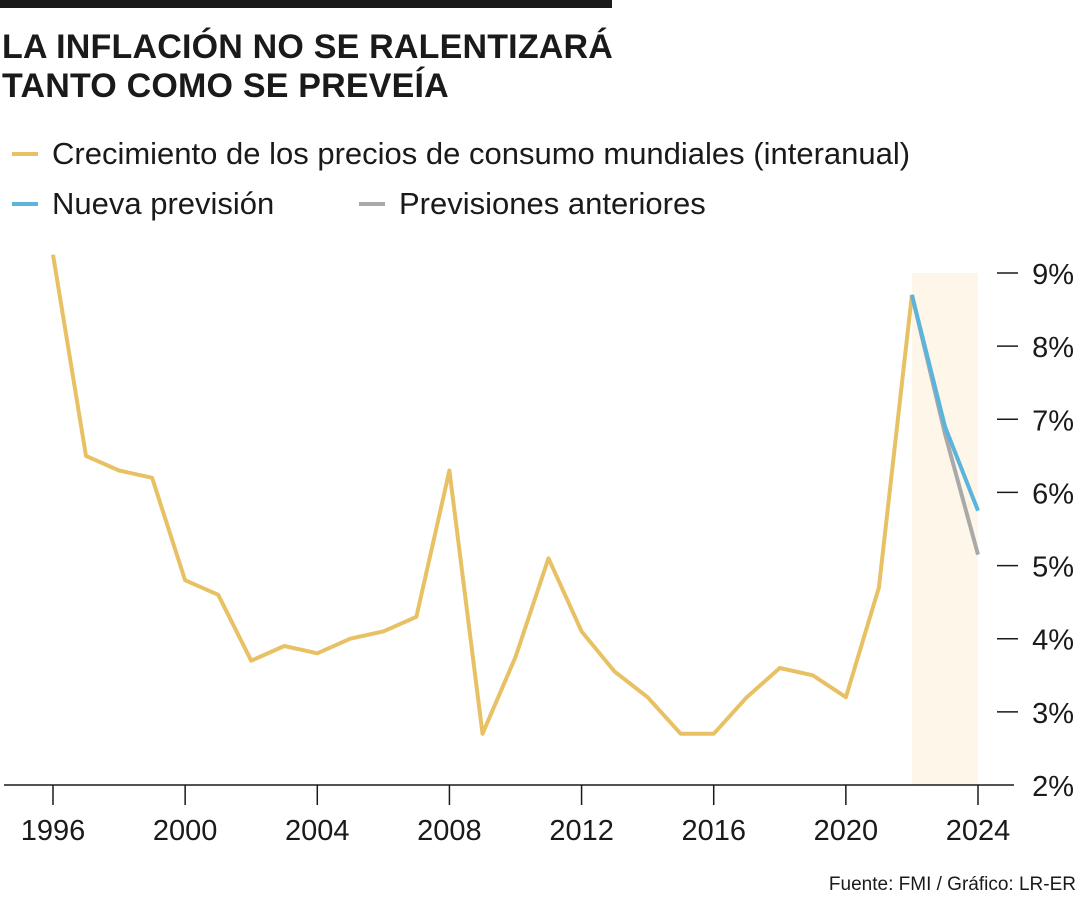  Describe the element at coordinates (978, 831) in the screenshot. I see `x-tick-label-2024: 2024` at that location.